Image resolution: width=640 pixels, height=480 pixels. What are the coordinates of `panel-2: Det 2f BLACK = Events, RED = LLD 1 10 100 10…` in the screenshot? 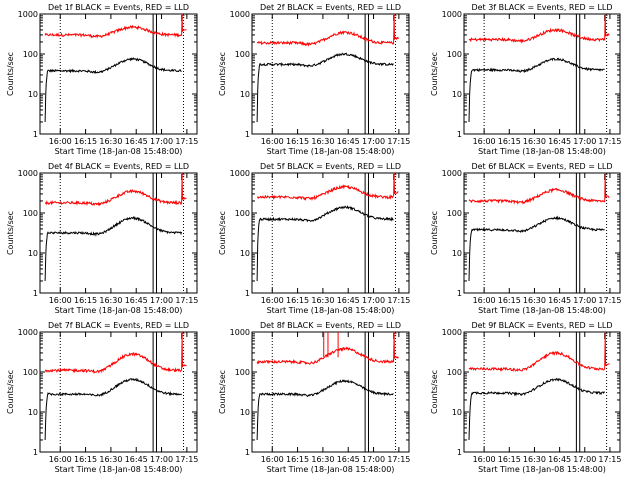 It's located at (314, 79).